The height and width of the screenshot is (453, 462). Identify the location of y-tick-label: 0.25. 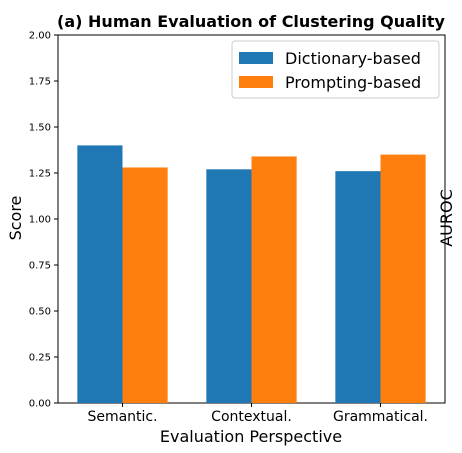
(40, 358).